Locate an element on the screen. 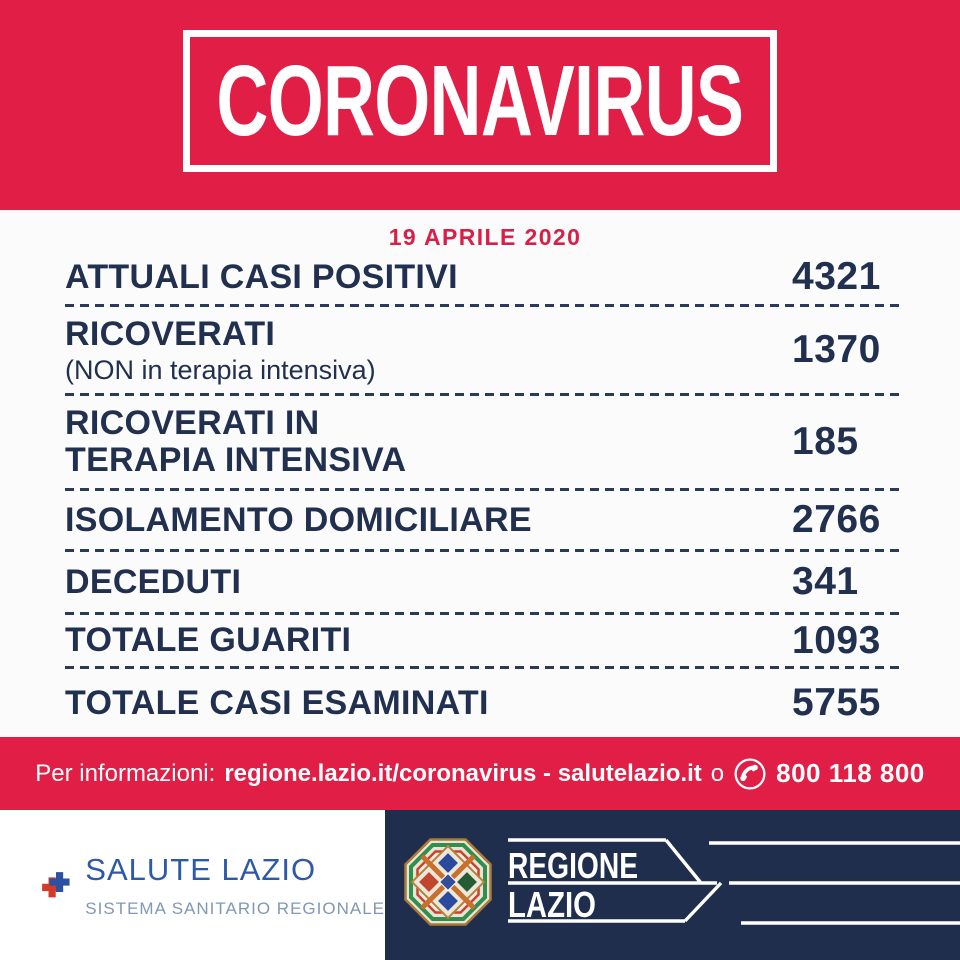  salute-lazio-title: SALUTE LAZIO is located at coordinates (201, 869).